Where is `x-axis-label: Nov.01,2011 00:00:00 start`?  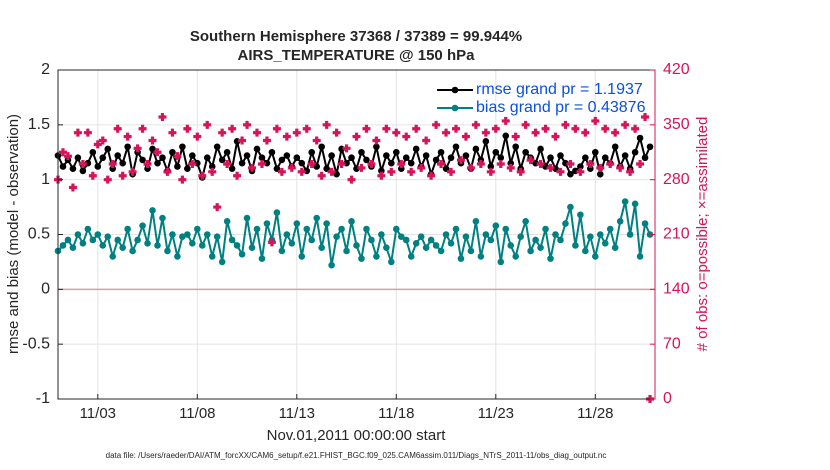
x-axis-label: Nov.01,2011 00:00:00 start is located at coordinates (357, 435).